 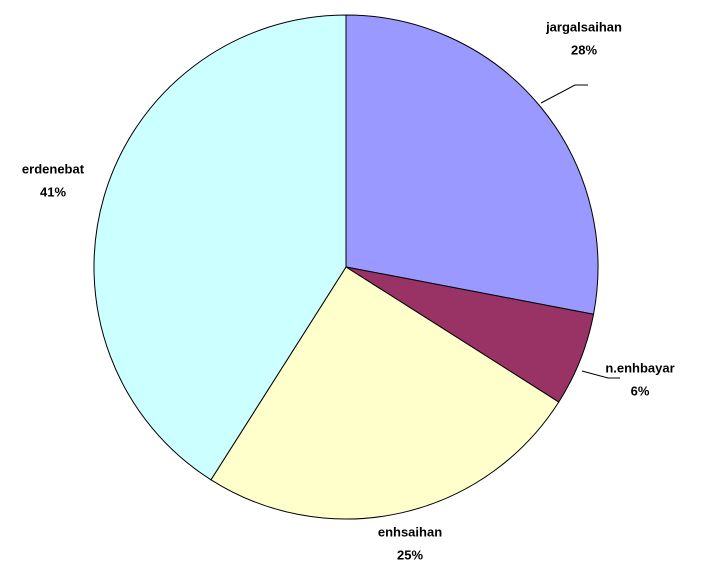 I want to click on slice-label: jargalsaihan, so click(x=583, y=26).